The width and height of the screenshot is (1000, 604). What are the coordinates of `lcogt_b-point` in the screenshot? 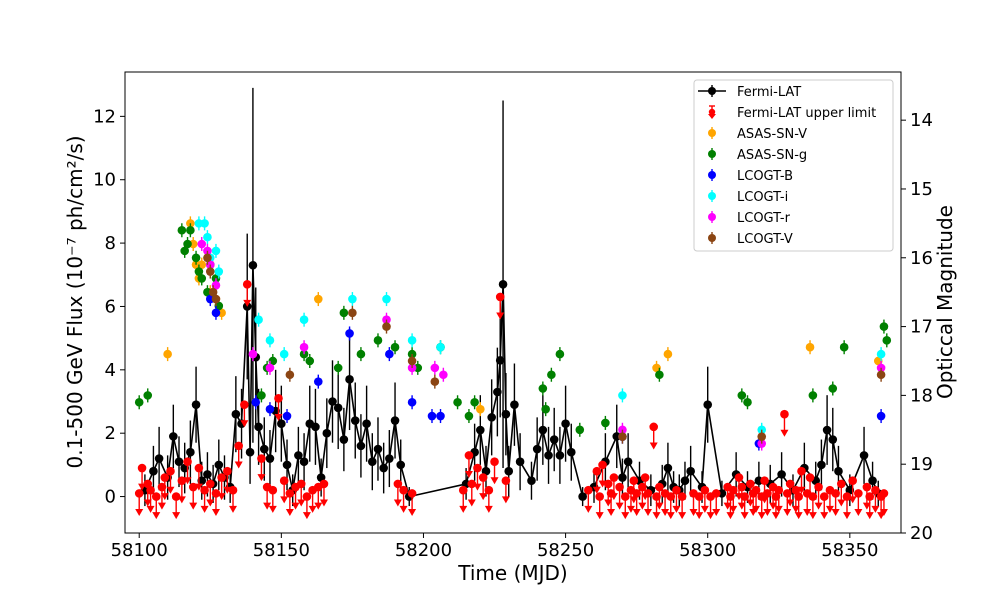 It's located at (349, 333).